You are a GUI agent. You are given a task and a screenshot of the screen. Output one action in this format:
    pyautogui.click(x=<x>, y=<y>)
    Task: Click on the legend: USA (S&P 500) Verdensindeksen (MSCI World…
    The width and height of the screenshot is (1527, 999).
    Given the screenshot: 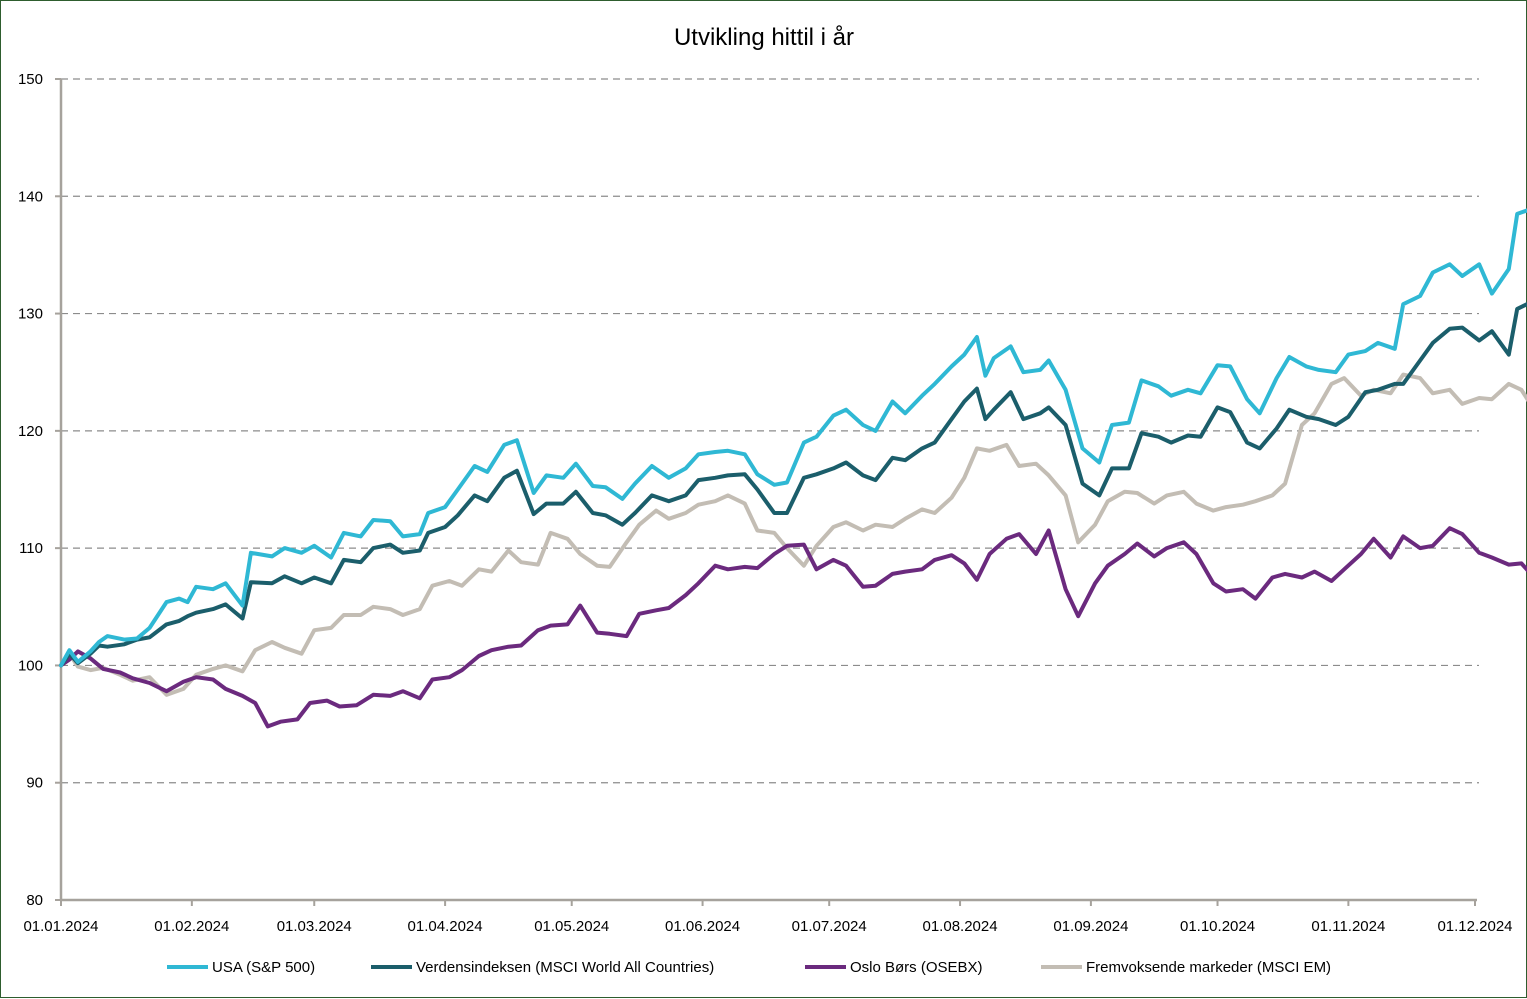 What is the action you would take?
    pyautogui.click(x=749, y=967)
    